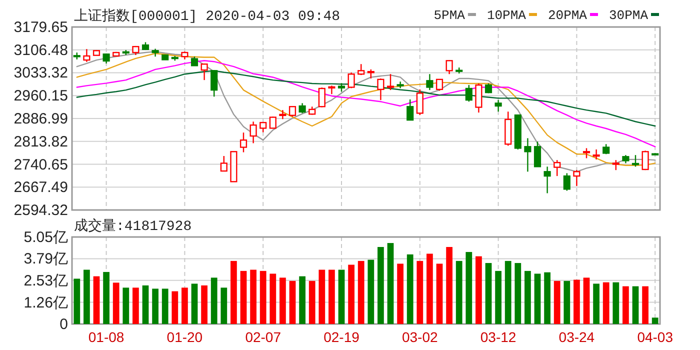 The image size is (700, 350). Describe the element at coordinates (46, 259) in the screenshot. I see `y-tick-label: 3.79亿` at that location.